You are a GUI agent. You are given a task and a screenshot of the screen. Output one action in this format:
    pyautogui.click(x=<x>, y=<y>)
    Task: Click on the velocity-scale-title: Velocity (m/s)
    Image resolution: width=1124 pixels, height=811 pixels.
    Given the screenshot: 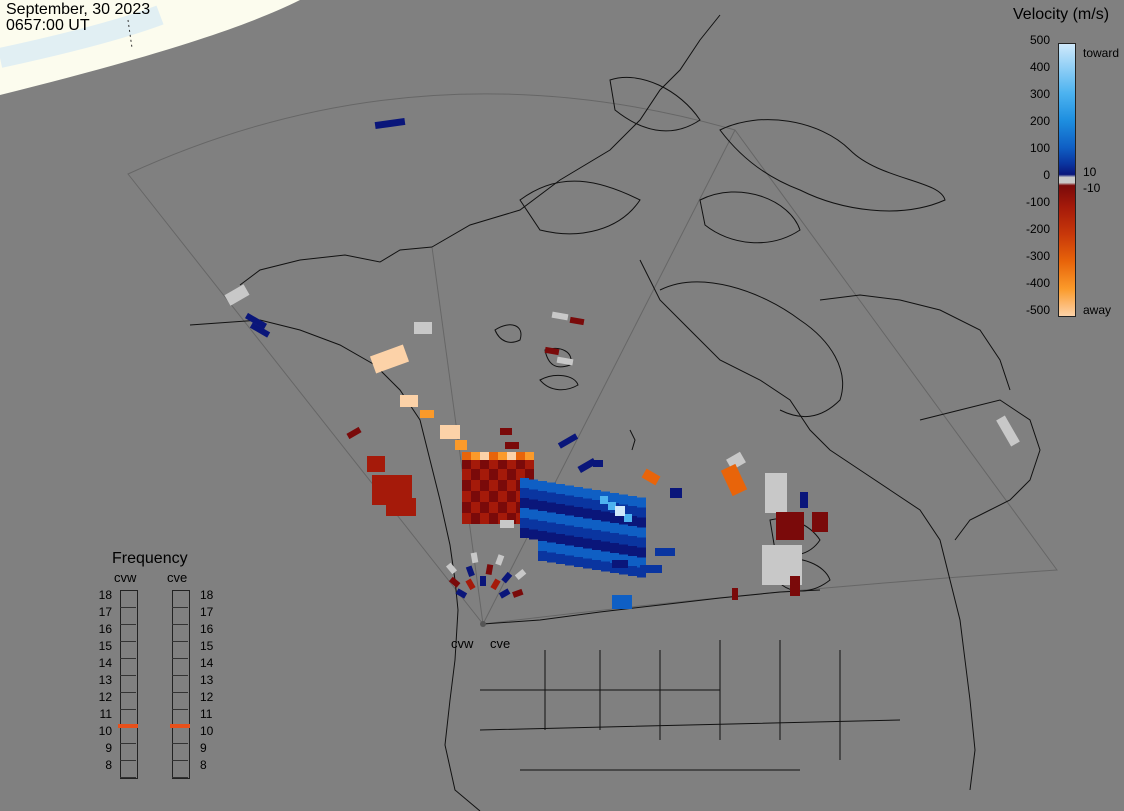 What is the action you would take?
    pyautogui.click(x=1061, y=14)
    